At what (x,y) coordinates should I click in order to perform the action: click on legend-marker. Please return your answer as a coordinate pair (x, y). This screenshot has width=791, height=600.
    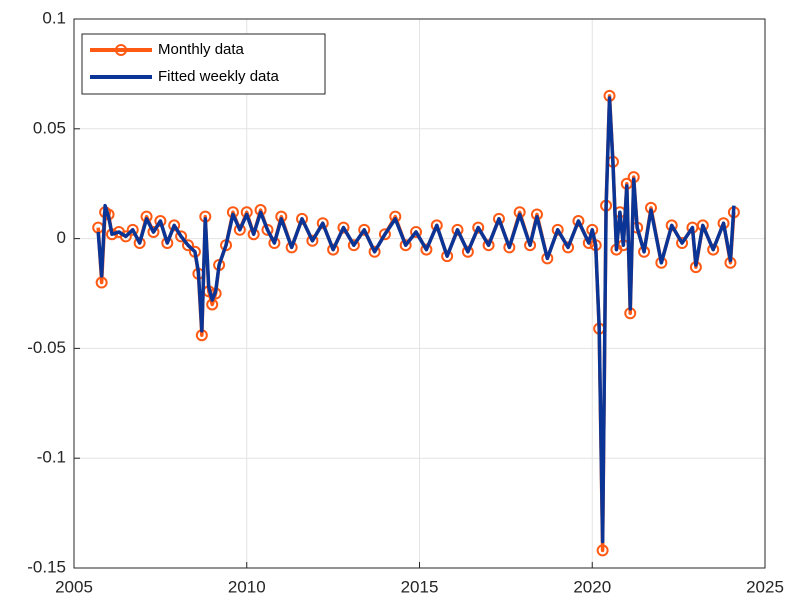
    Looking at the image, I should click on (121, 50).